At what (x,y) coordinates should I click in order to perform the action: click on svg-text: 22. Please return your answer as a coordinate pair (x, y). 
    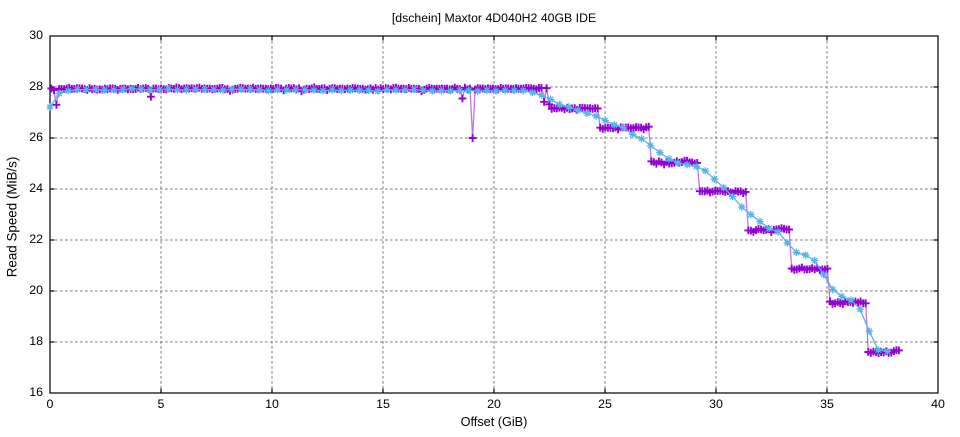
    Looking at the image, I should click on (36, 239).